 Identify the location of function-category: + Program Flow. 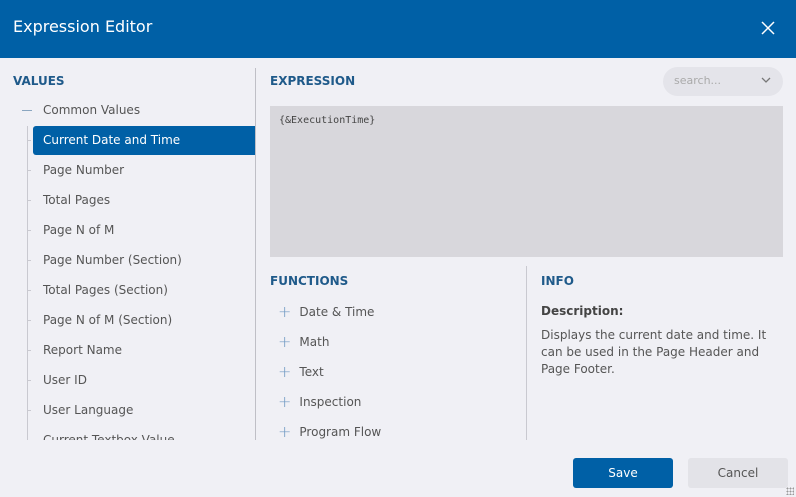
(329, 431).